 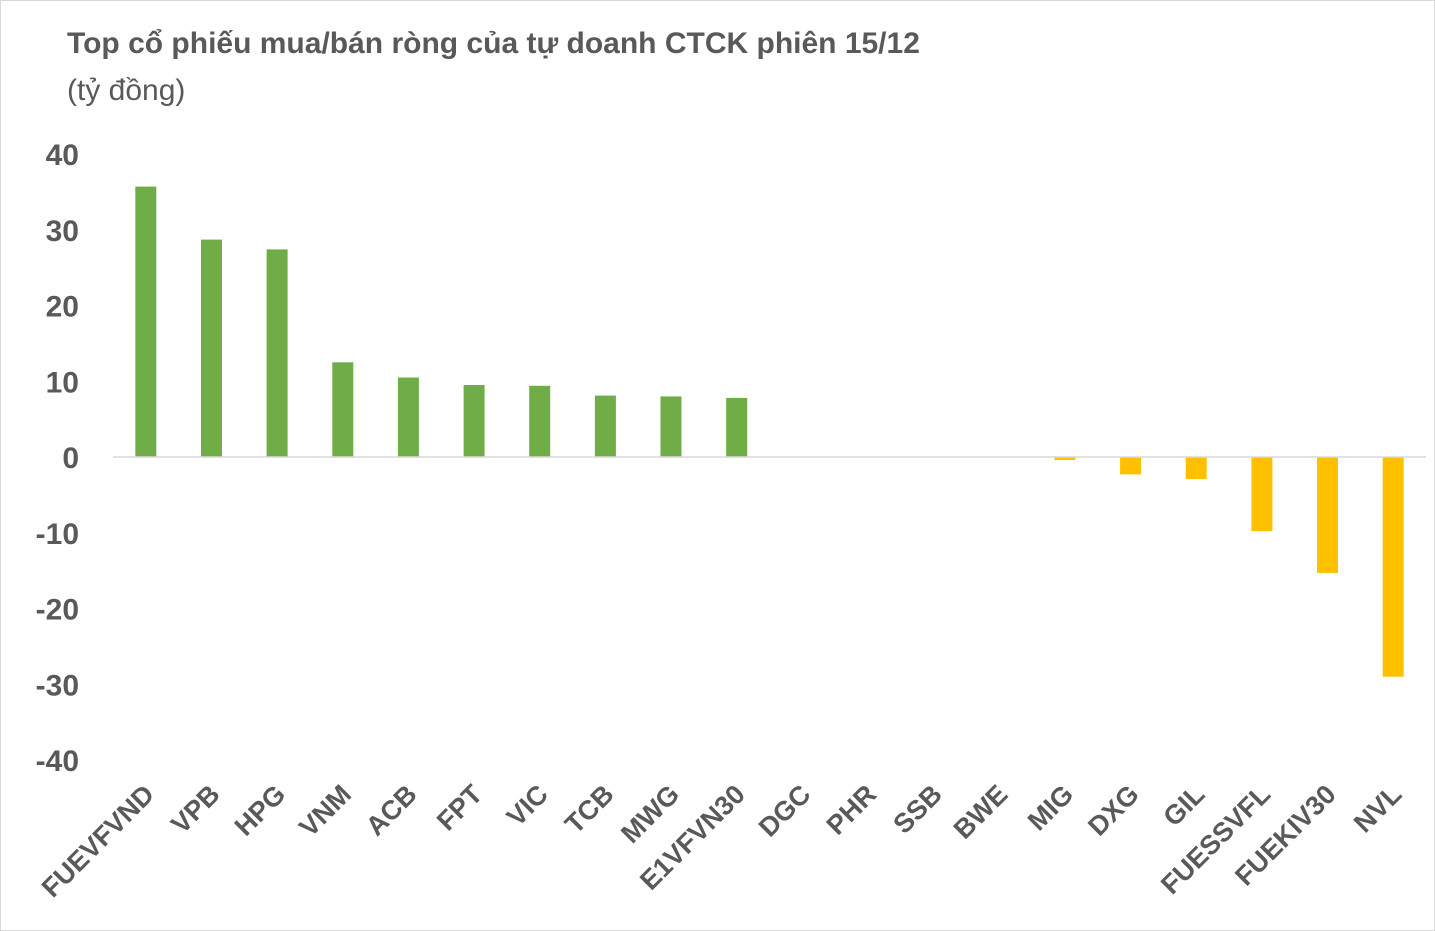 What do you see at coordinates (1377, 808) in the screenshot?
I see `x-tick-label: NVL` at bounding box center [1377, 808].